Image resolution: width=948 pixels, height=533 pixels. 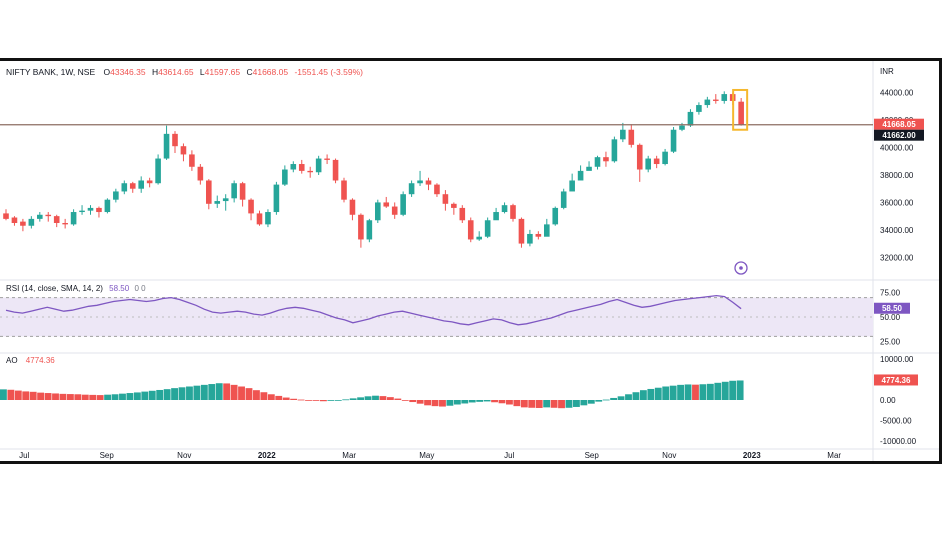 What do you see at coordinates (50, 72) in the screenshot?
I see `symbol-title: NIFTY BANK, 1W, NSE` at bounding box center [50, 72].